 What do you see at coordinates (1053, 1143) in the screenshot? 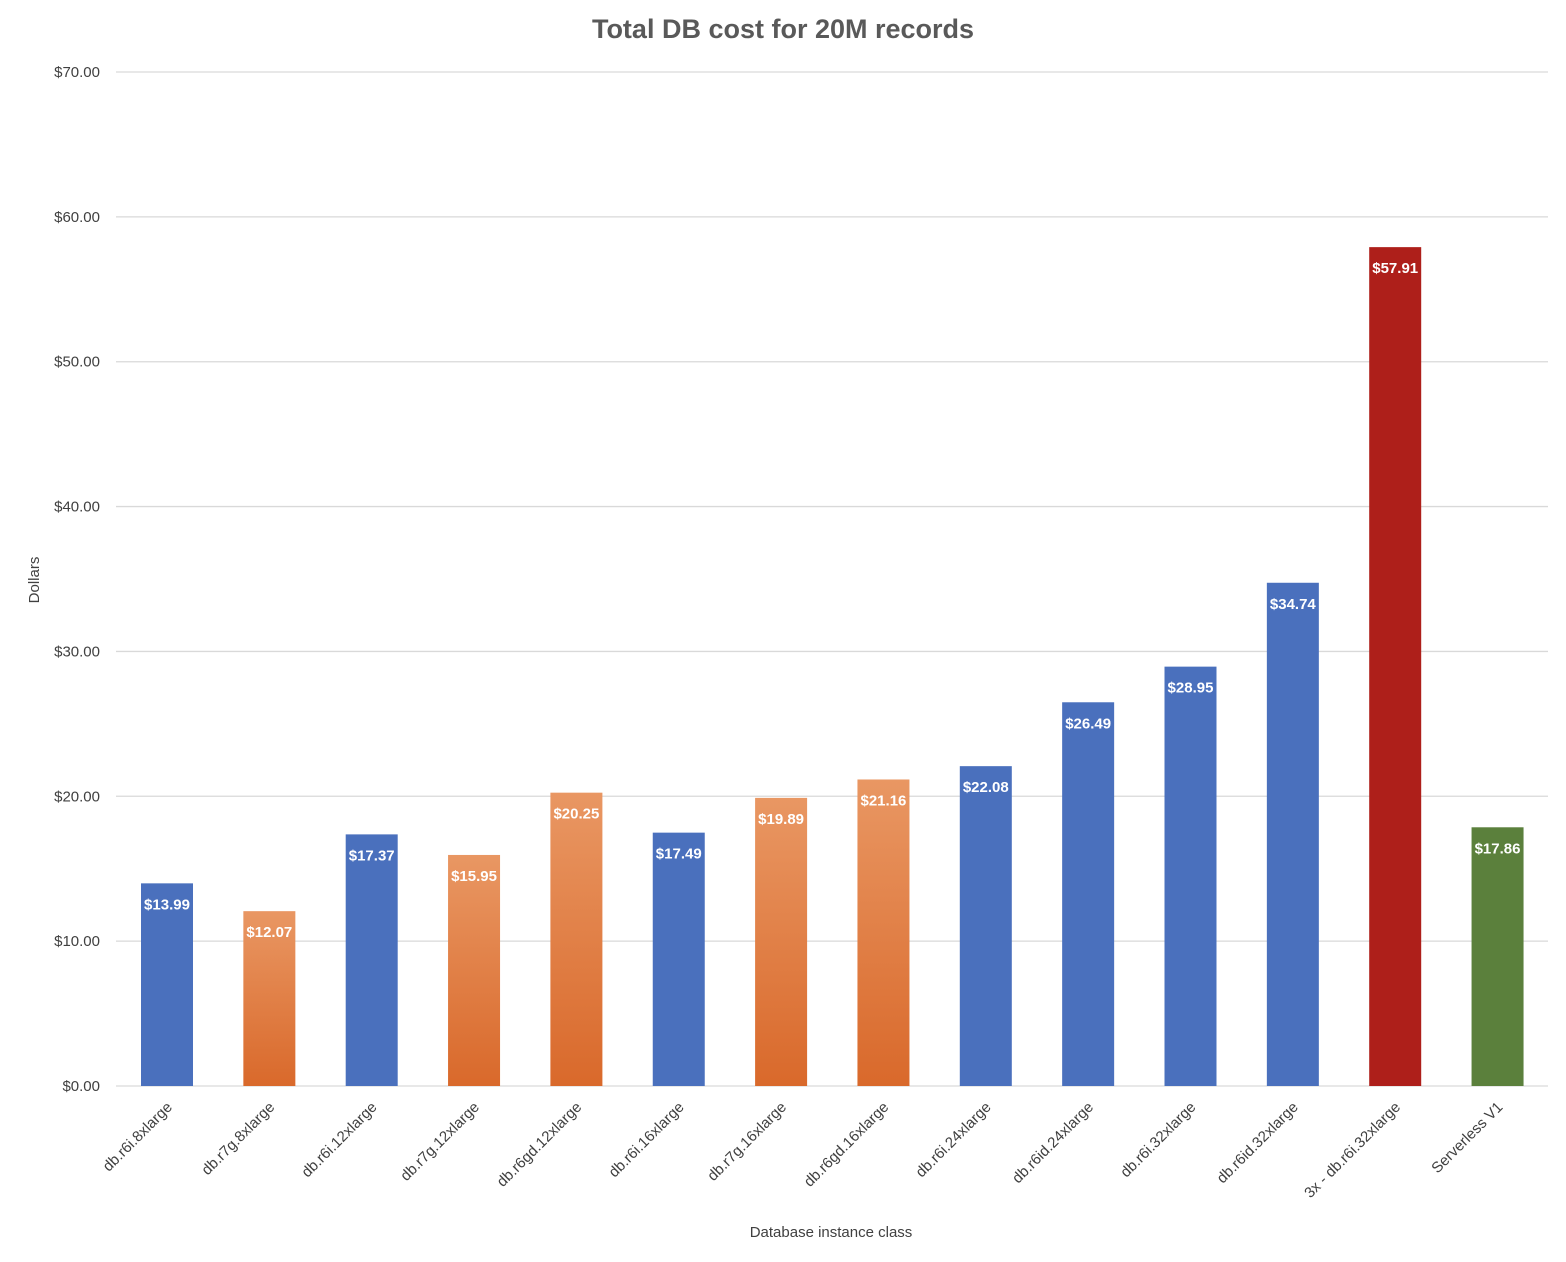
I see `x-tick-label: db.r6id.24xlarge` at bounding box center [1053, 1143].